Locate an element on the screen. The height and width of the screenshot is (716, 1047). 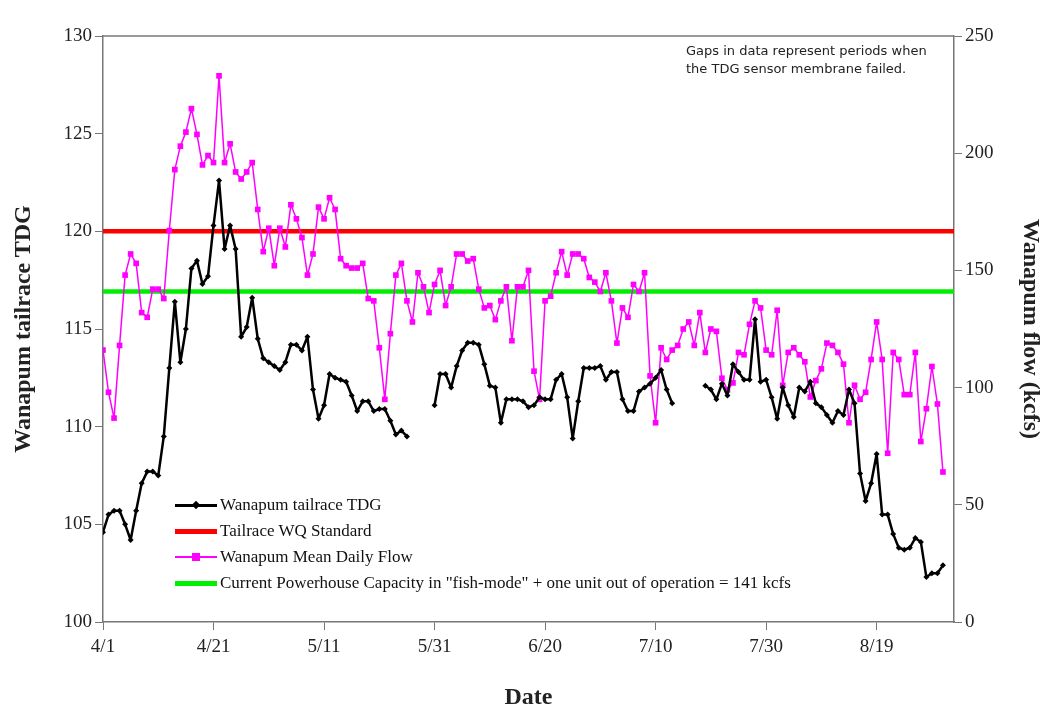
y-tick-label: 110 is located at coordinates (78, 425).